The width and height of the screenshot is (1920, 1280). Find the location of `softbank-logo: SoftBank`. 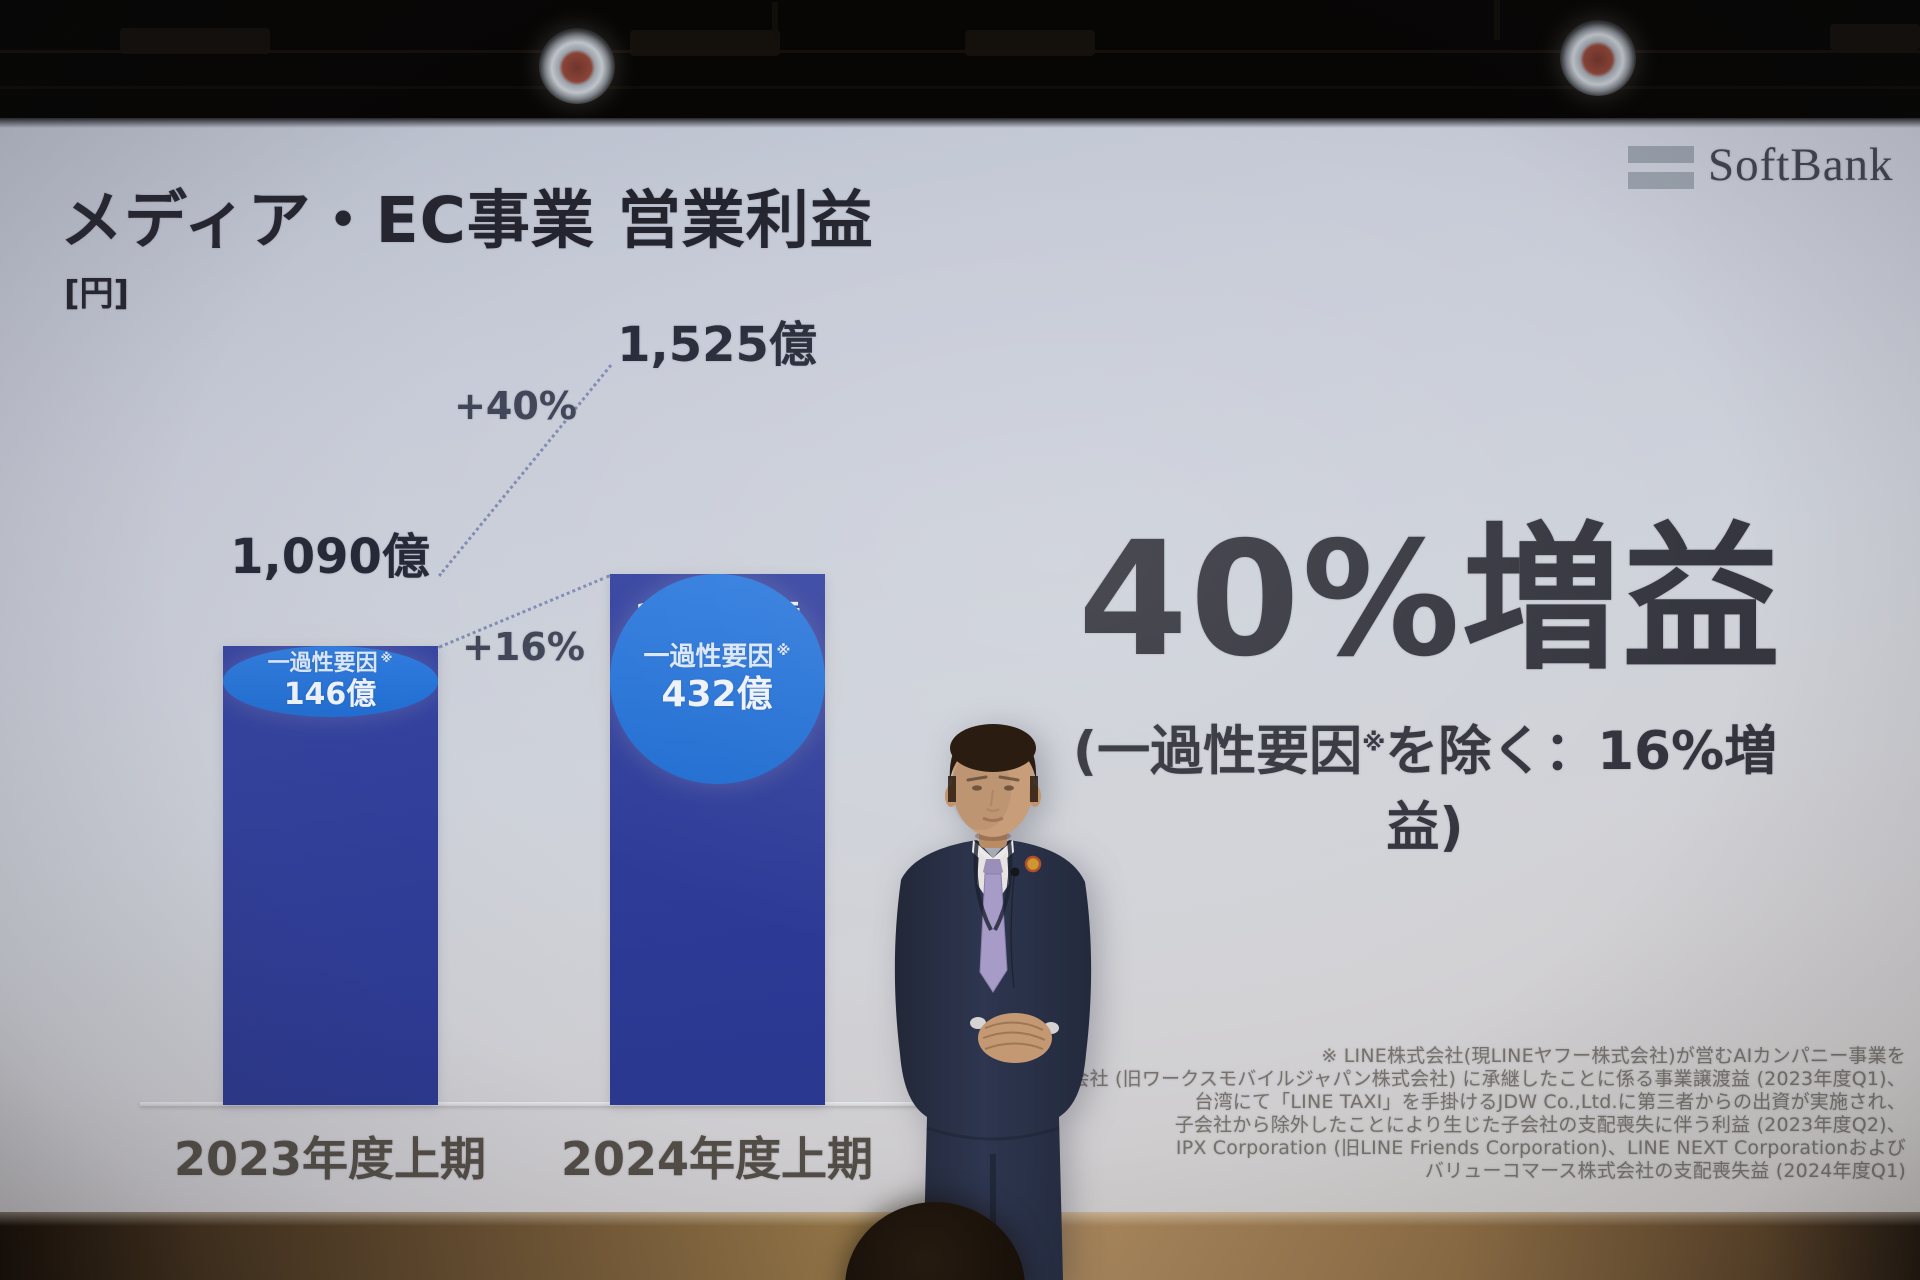

softbank-logo: SoftBank is located at coordinates (1761, 165).